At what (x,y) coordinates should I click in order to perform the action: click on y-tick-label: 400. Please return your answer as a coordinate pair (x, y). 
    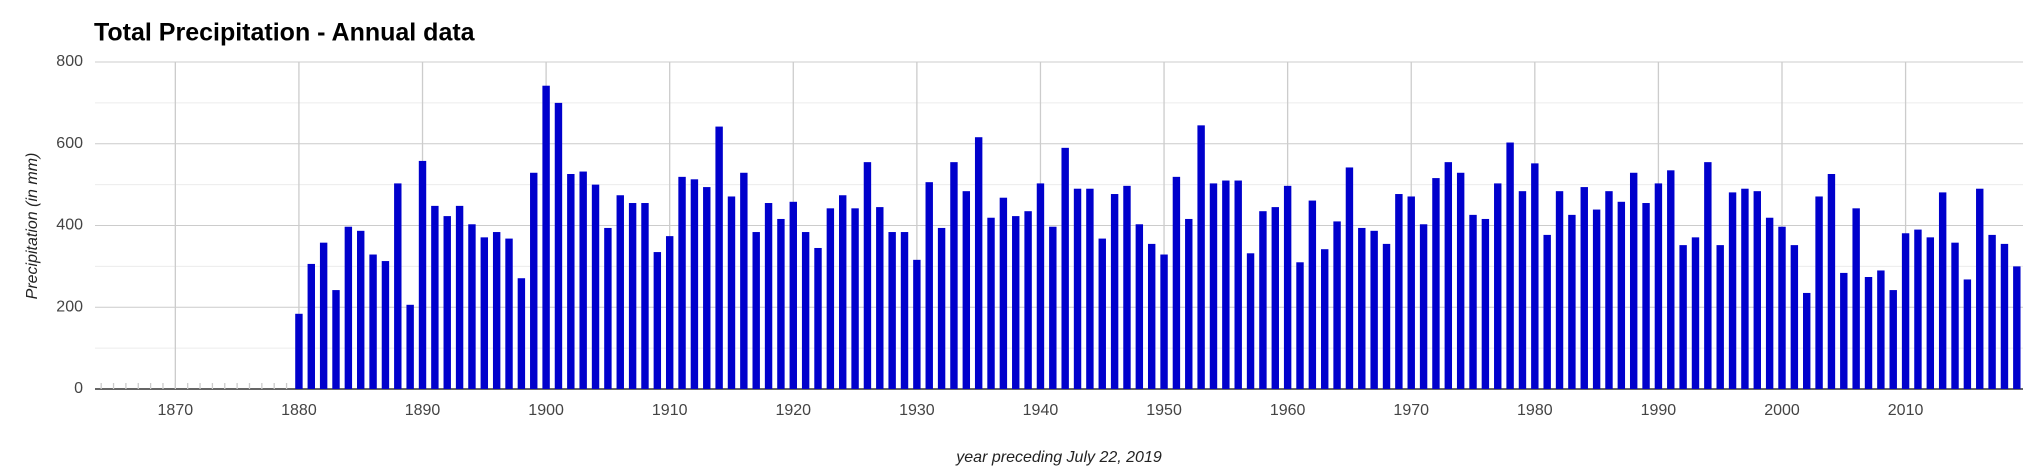
    Looking at the image, I should click on (69, 225).